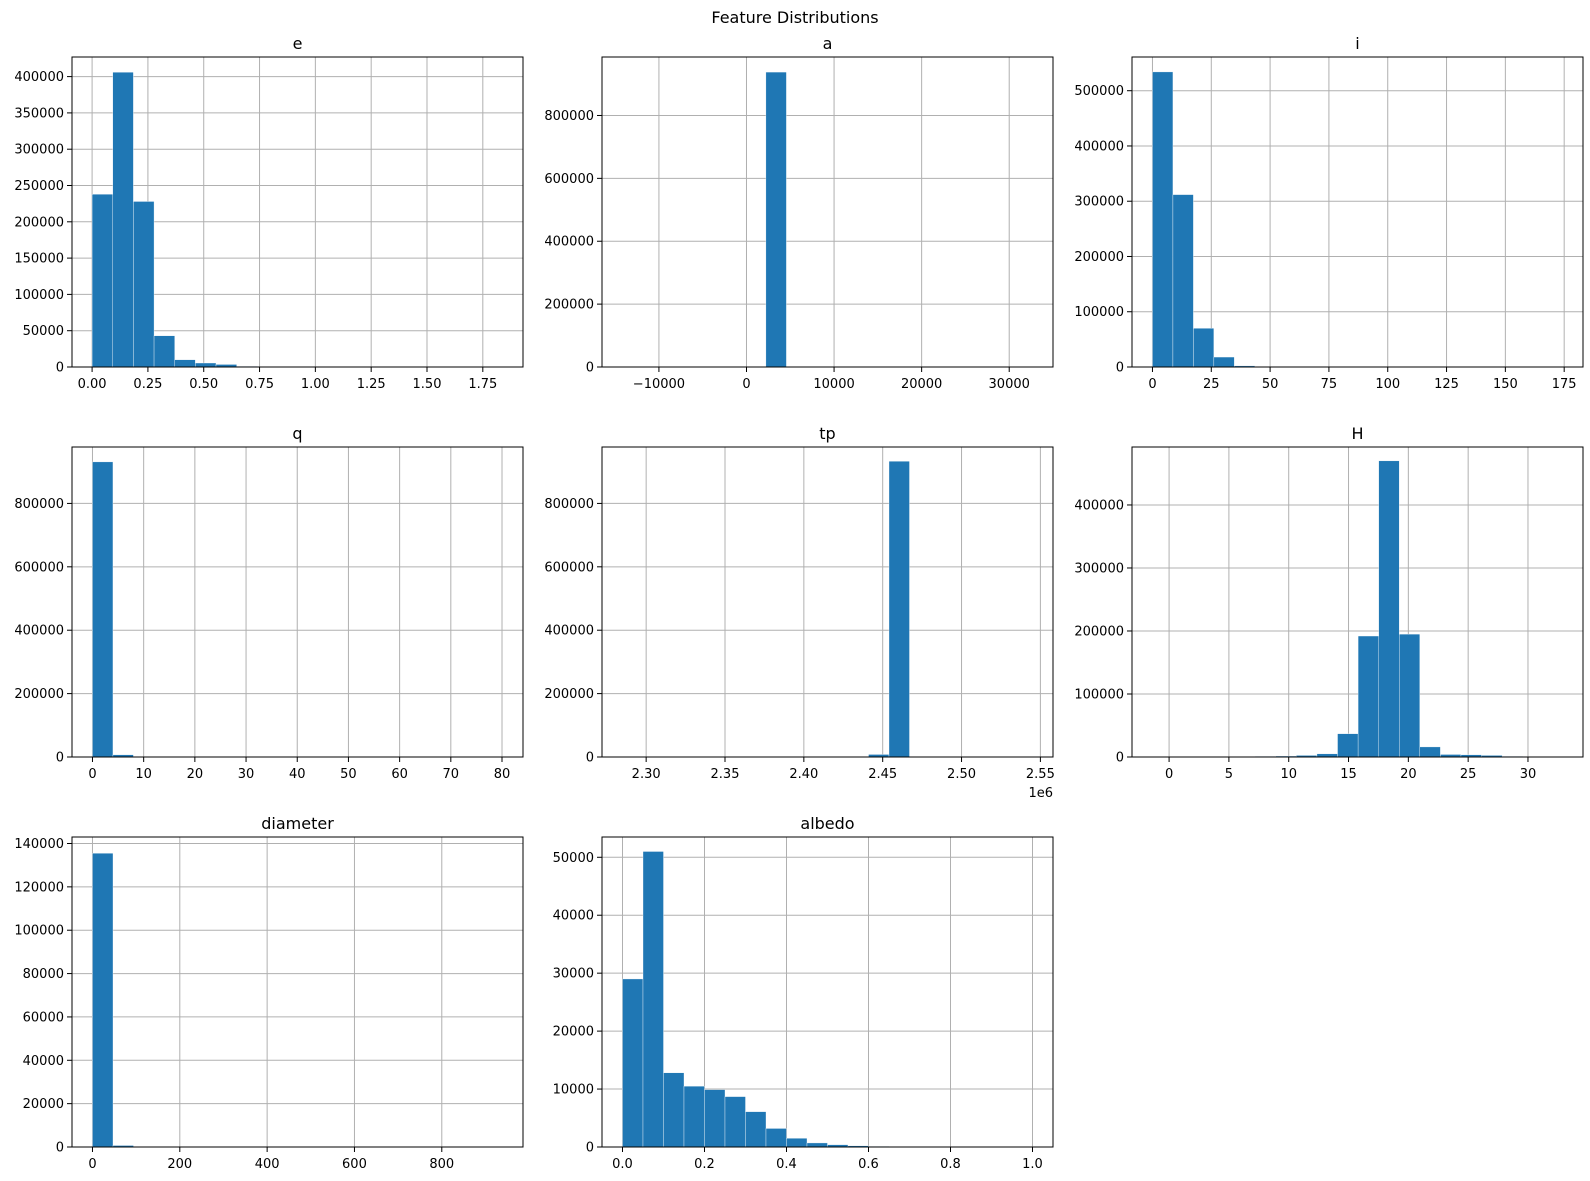 The image size is (1590, 1181). Describe the element at coordinates (1348, 774) in the screenshot. I see `x-tick-label: 15` at that location.